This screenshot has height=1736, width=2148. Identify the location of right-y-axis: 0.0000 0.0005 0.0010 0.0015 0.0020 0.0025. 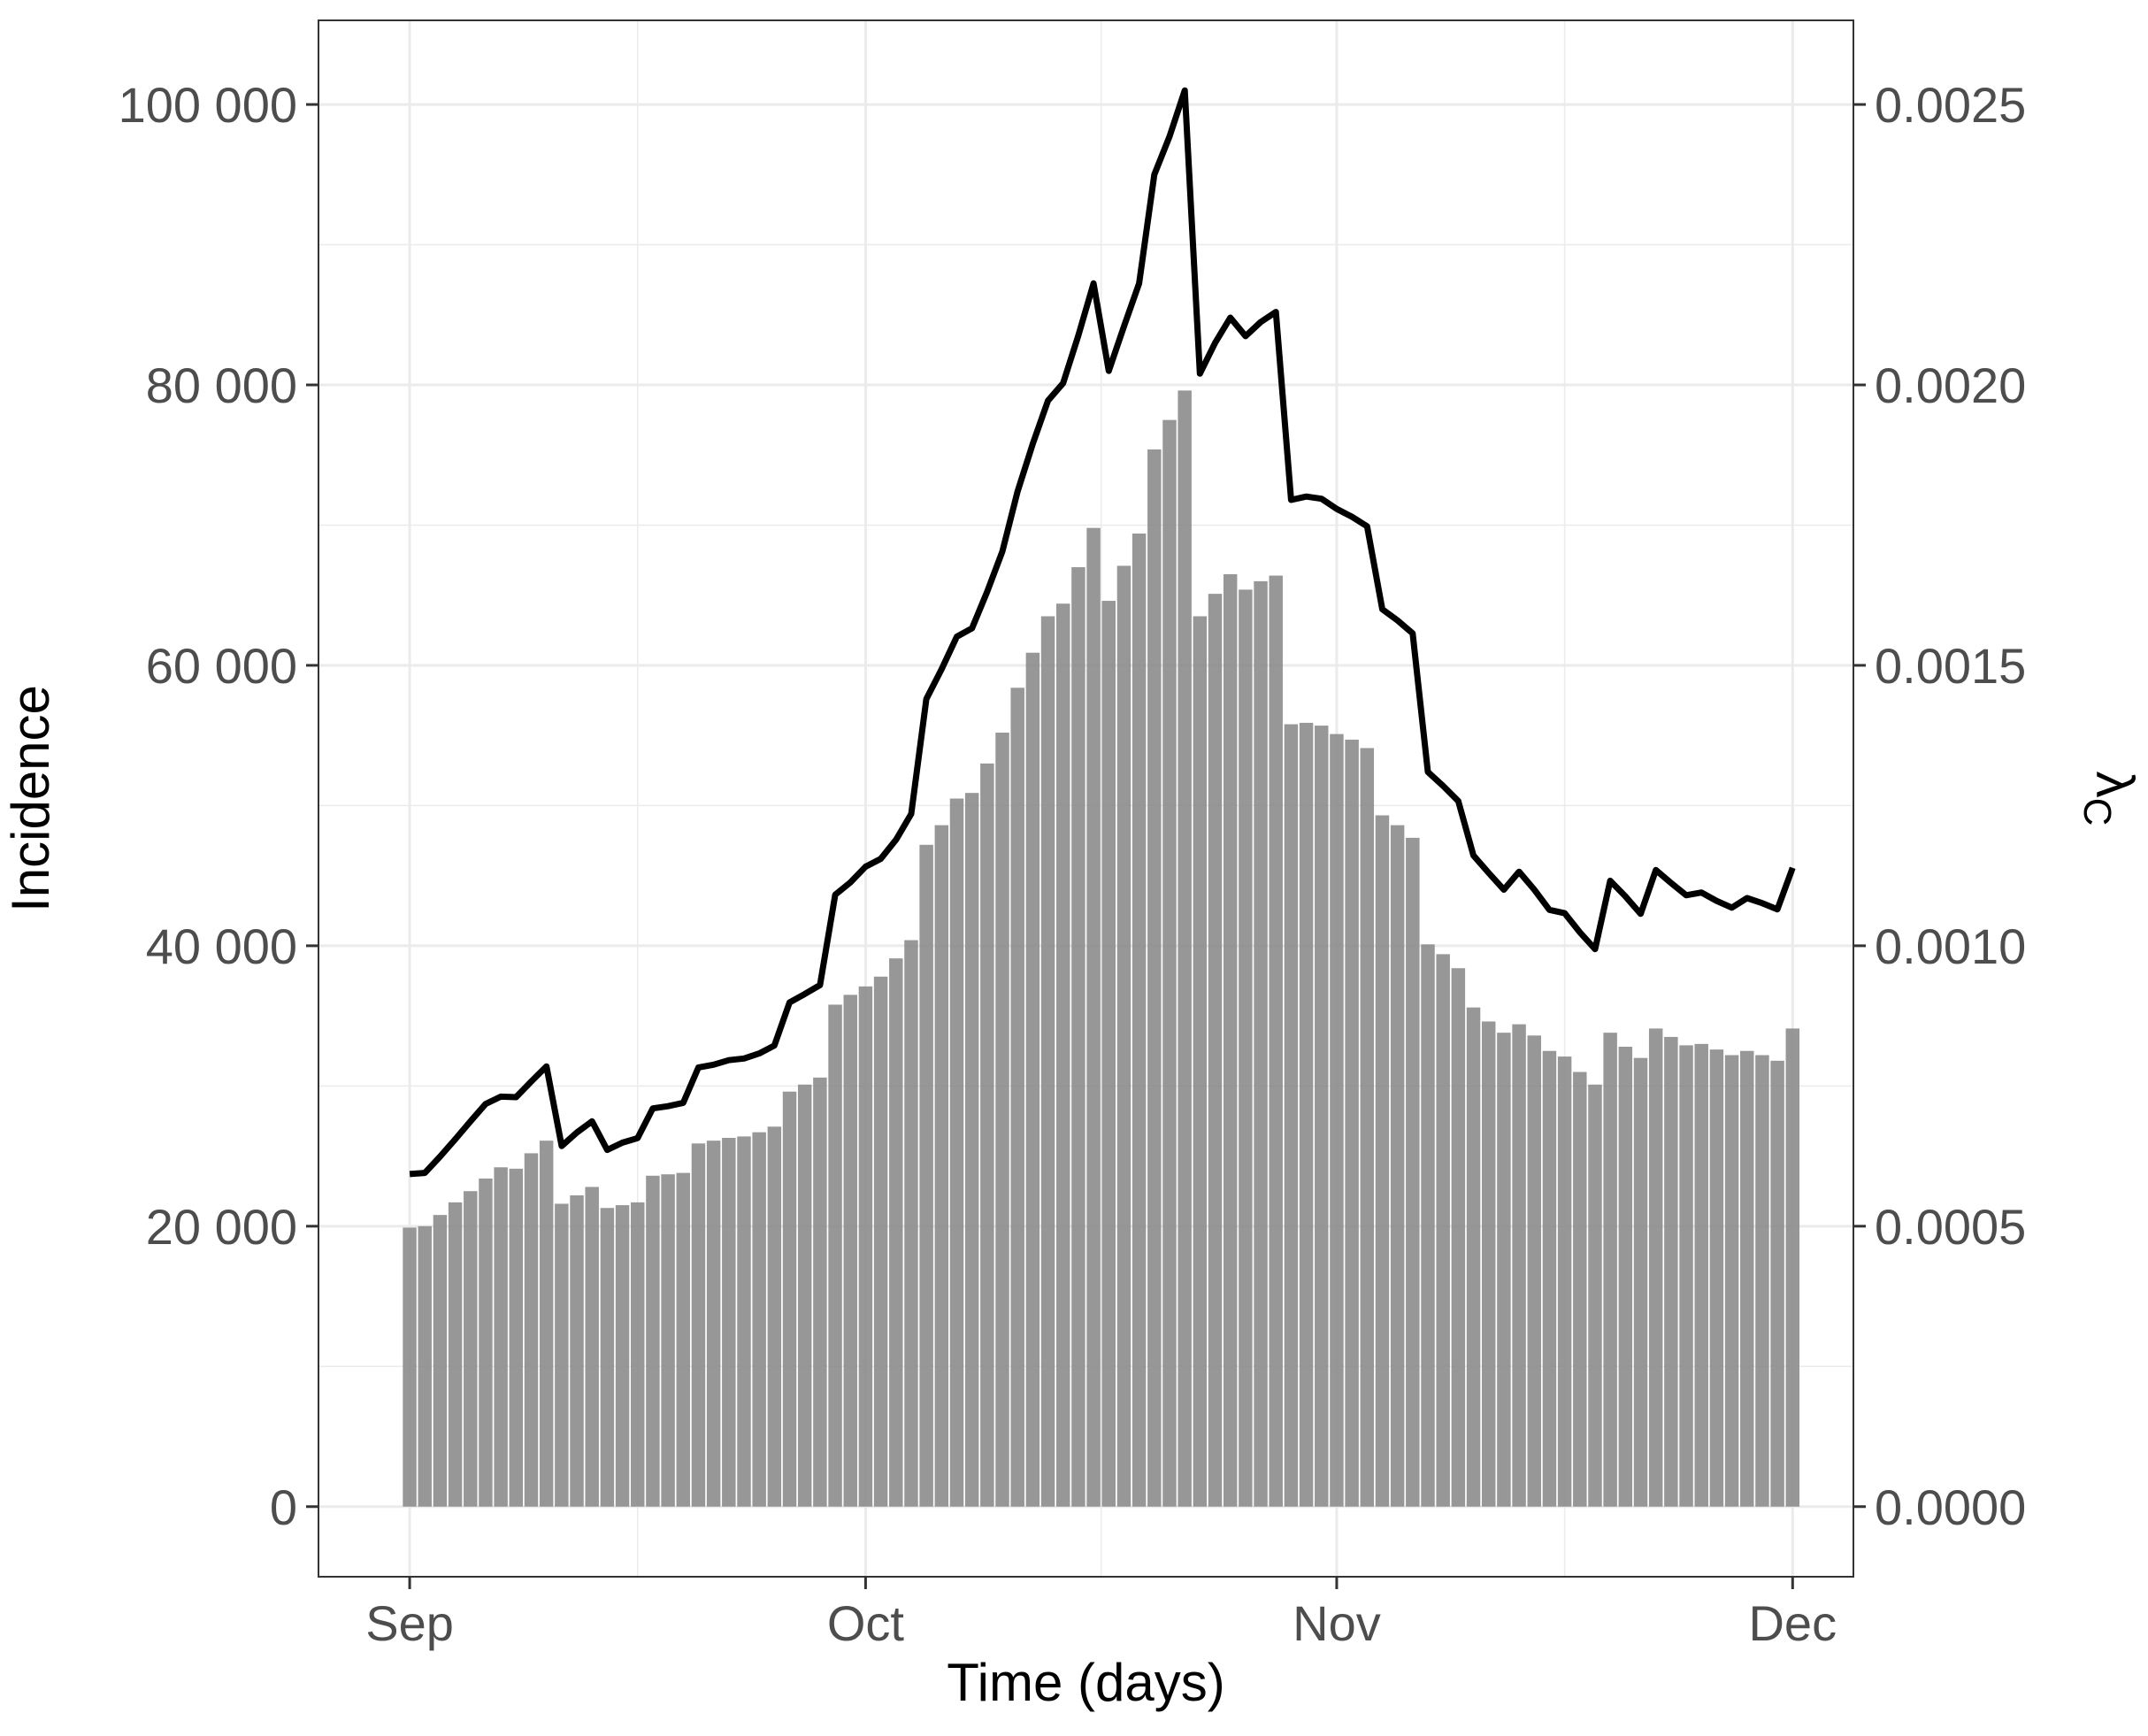
(1939, 806).